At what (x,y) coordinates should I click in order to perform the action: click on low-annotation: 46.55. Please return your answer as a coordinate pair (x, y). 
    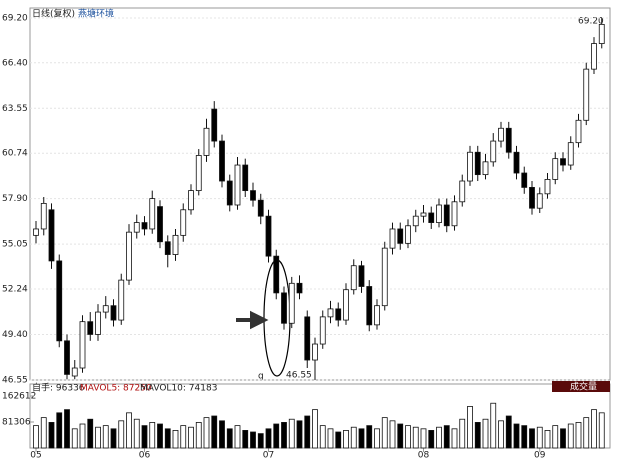
    Looking at the image, I should click on (299, 376).